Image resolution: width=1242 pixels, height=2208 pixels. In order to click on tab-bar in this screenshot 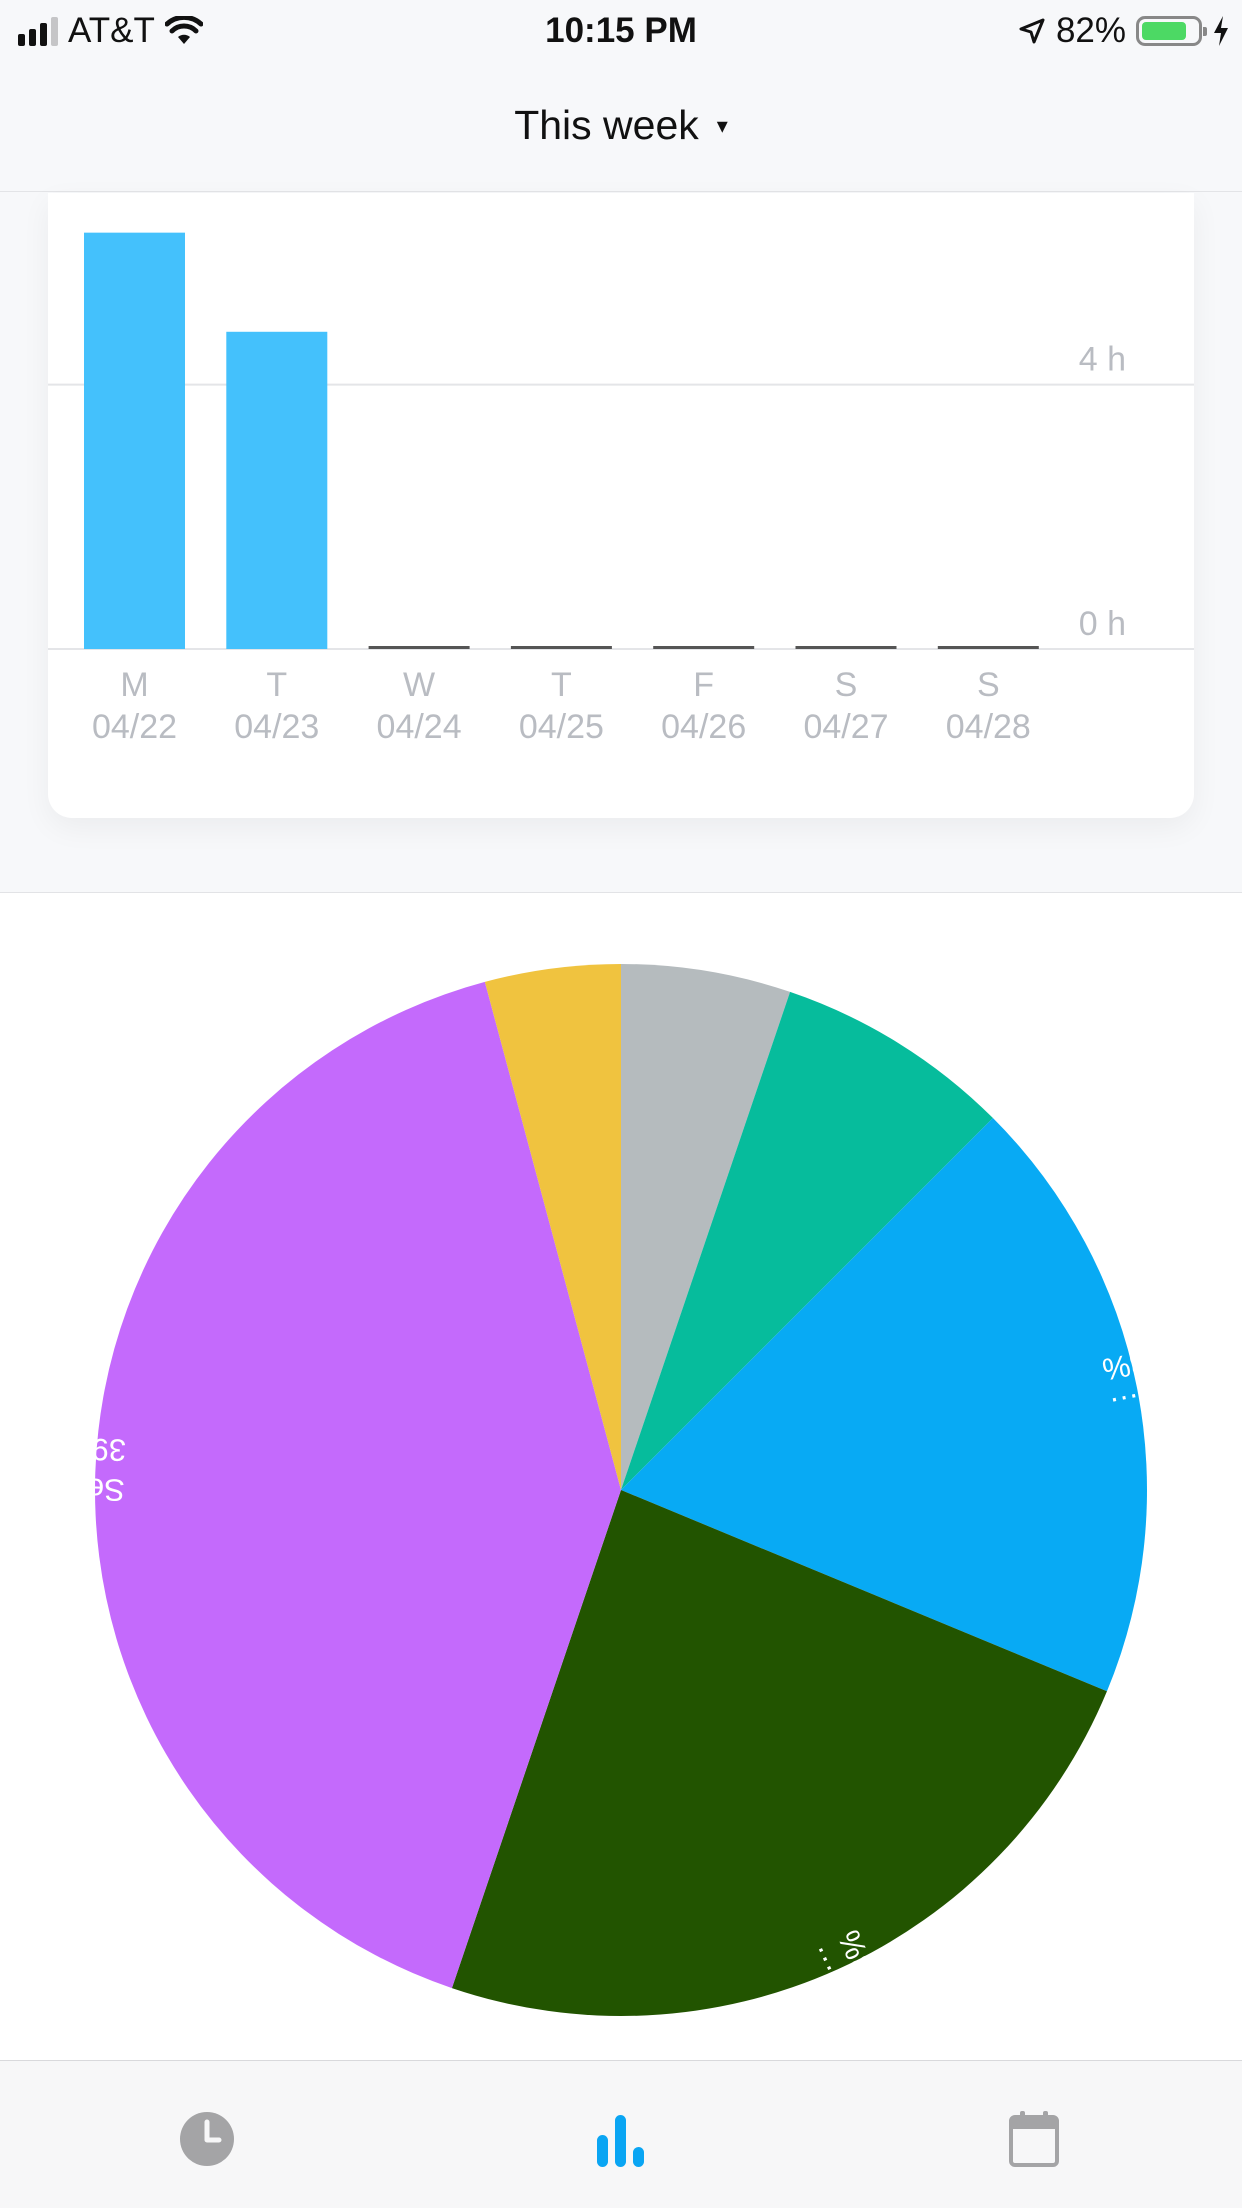, I will do `click(621, 2134)`.